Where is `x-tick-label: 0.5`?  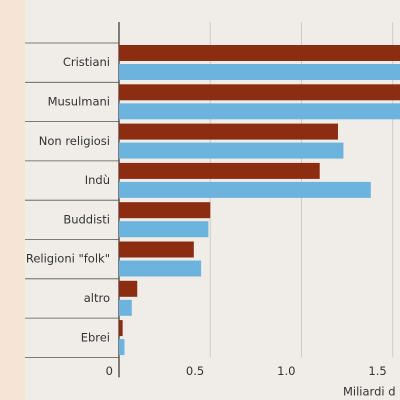 x-tick-label: 0.5 is located at coordinates (195, 371).